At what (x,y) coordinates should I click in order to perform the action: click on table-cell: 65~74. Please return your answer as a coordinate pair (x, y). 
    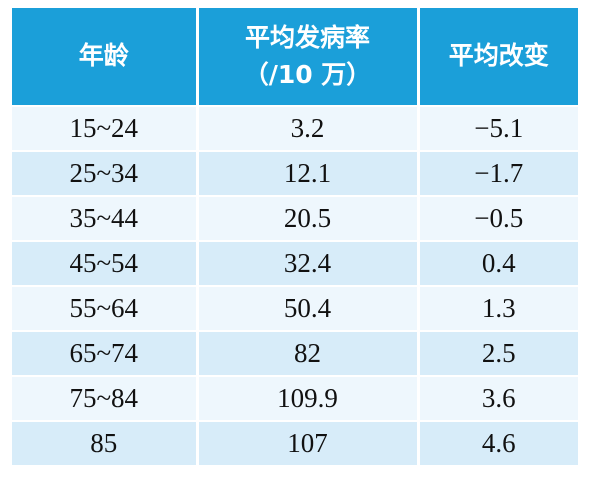
    Looking at the image, I should click on (104, 353).